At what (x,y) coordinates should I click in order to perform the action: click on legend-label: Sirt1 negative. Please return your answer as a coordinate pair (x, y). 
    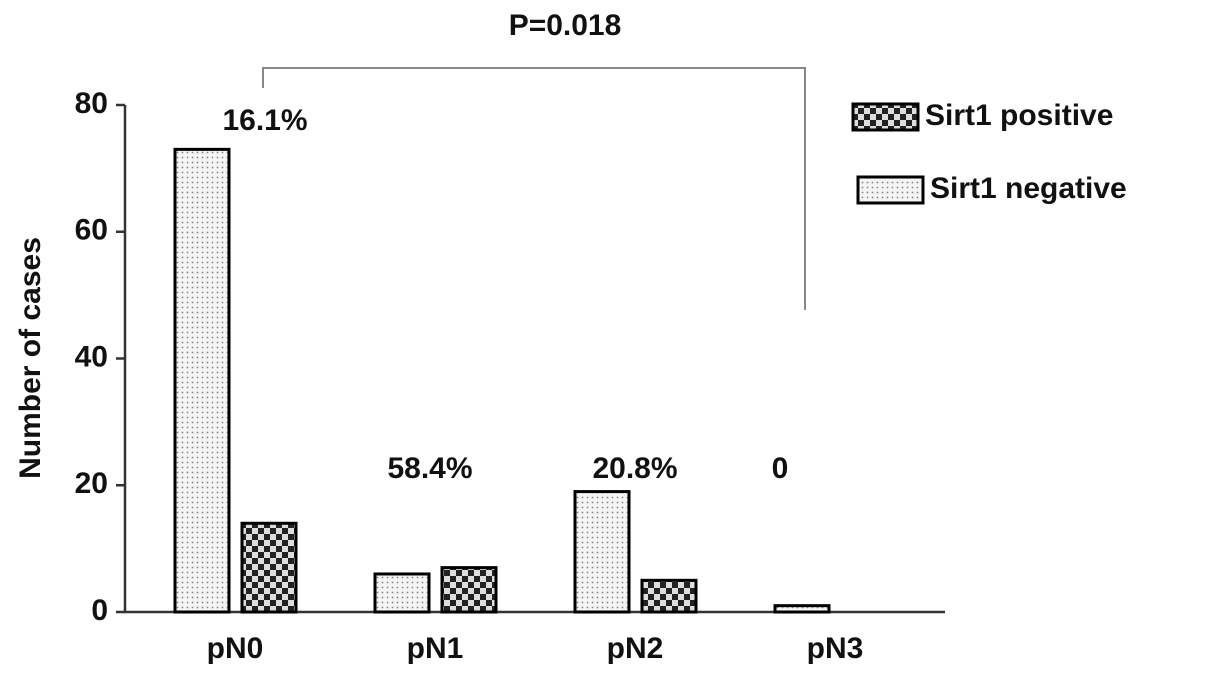
    Looking at the image, I should click on (1028, 188).